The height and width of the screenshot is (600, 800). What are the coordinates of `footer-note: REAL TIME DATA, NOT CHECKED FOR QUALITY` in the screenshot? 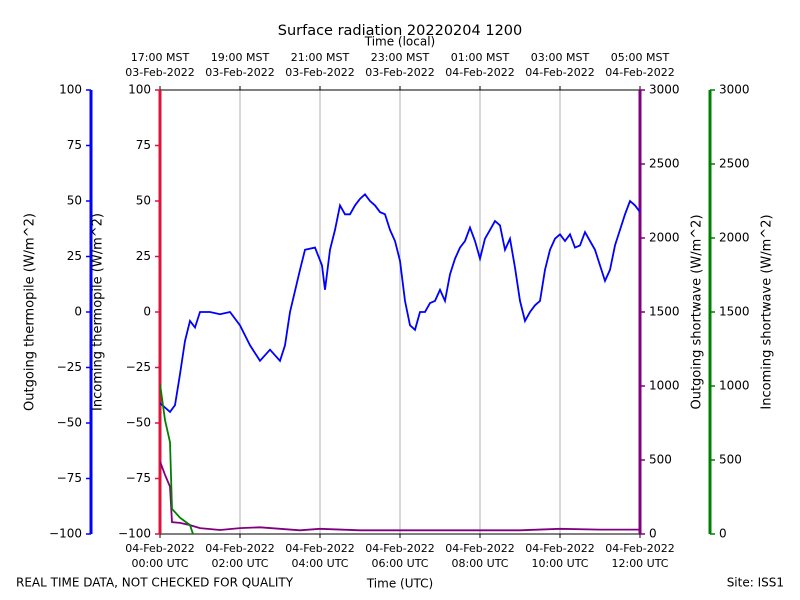 It's located at (155, 583).